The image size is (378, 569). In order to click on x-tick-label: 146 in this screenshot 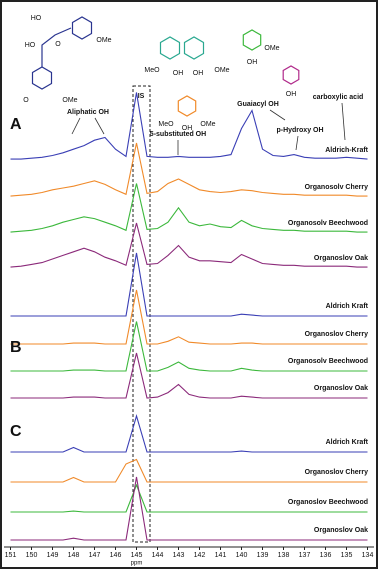, I will do `click(116, 555)`.